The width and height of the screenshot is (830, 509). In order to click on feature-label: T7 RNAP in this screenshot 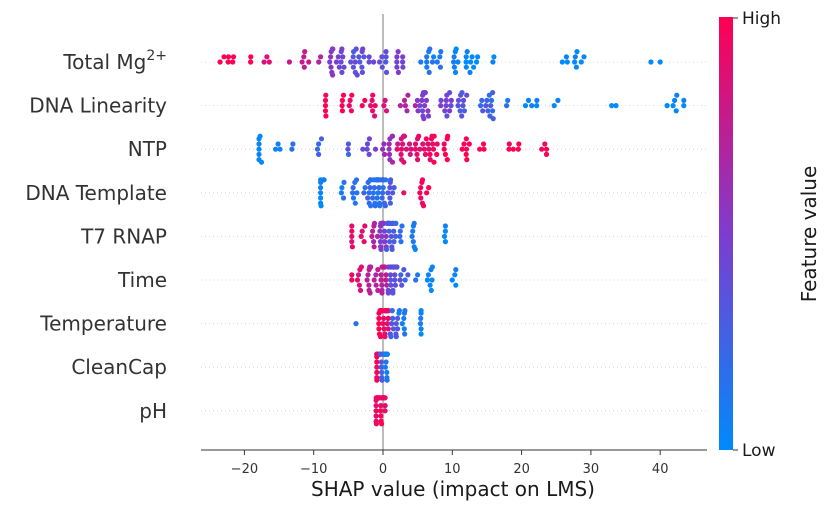, I will do `click(123, 236)`.